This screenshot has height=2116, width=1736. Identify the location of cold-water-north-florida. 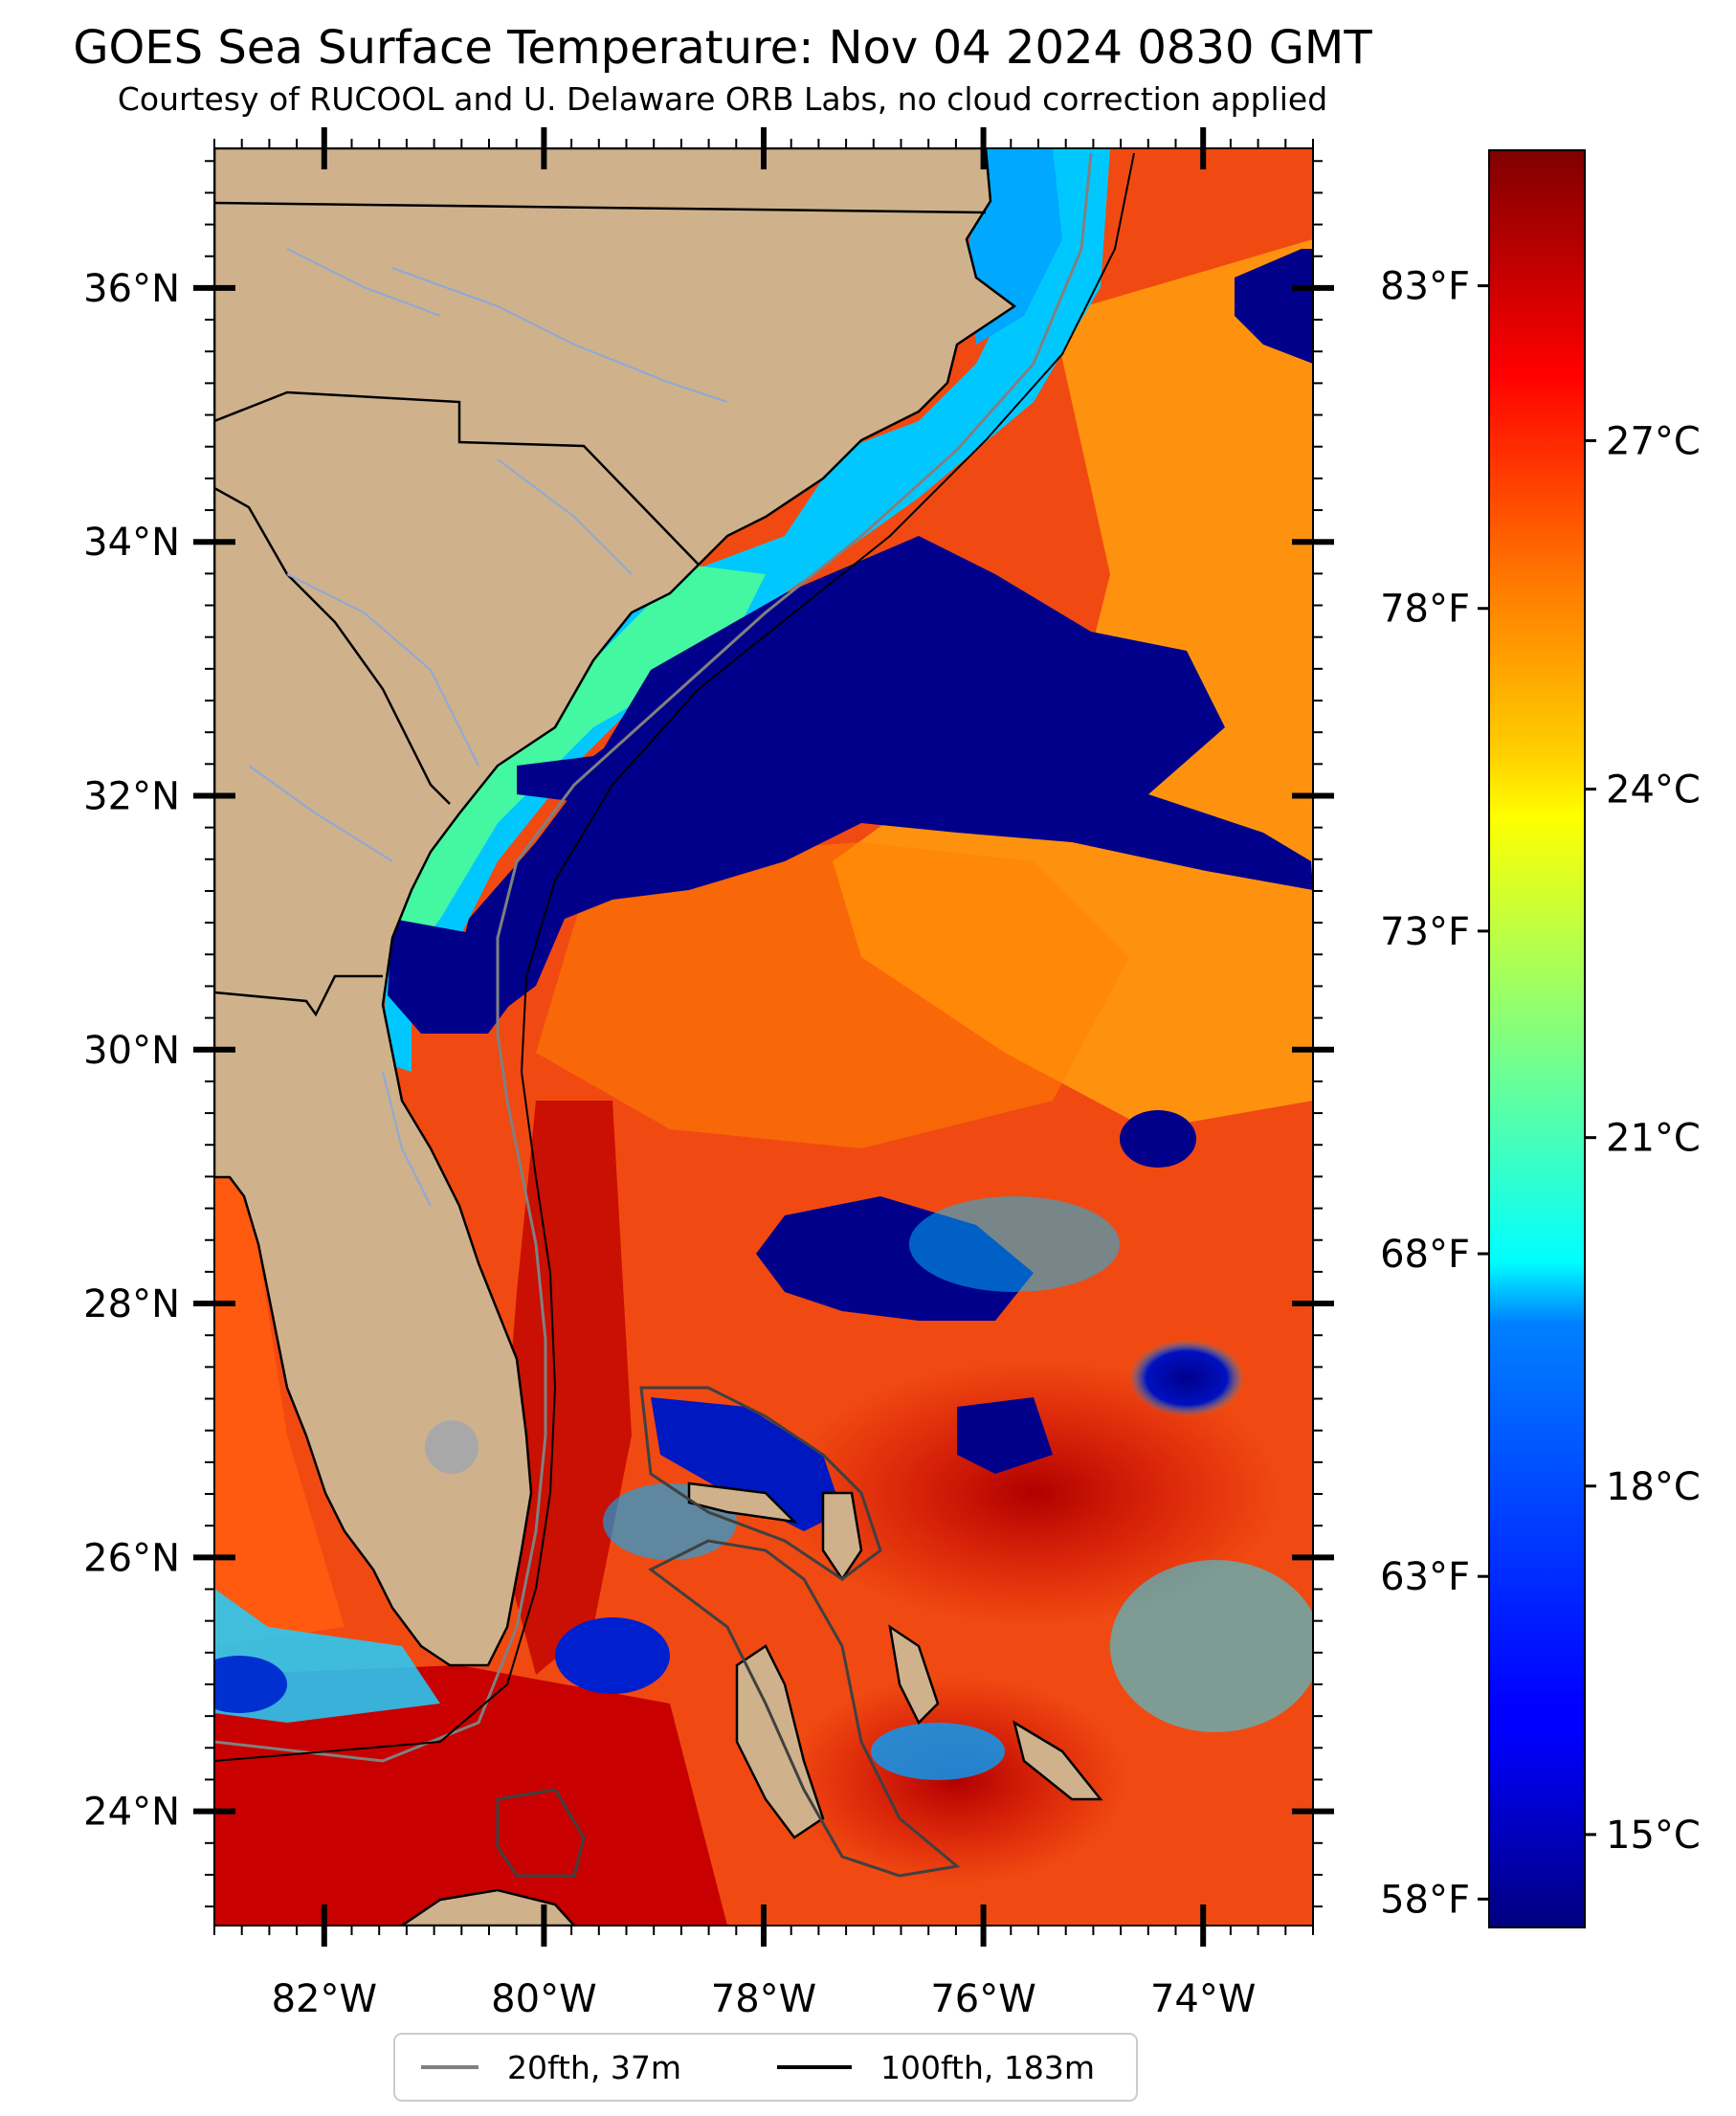
(452, 976).